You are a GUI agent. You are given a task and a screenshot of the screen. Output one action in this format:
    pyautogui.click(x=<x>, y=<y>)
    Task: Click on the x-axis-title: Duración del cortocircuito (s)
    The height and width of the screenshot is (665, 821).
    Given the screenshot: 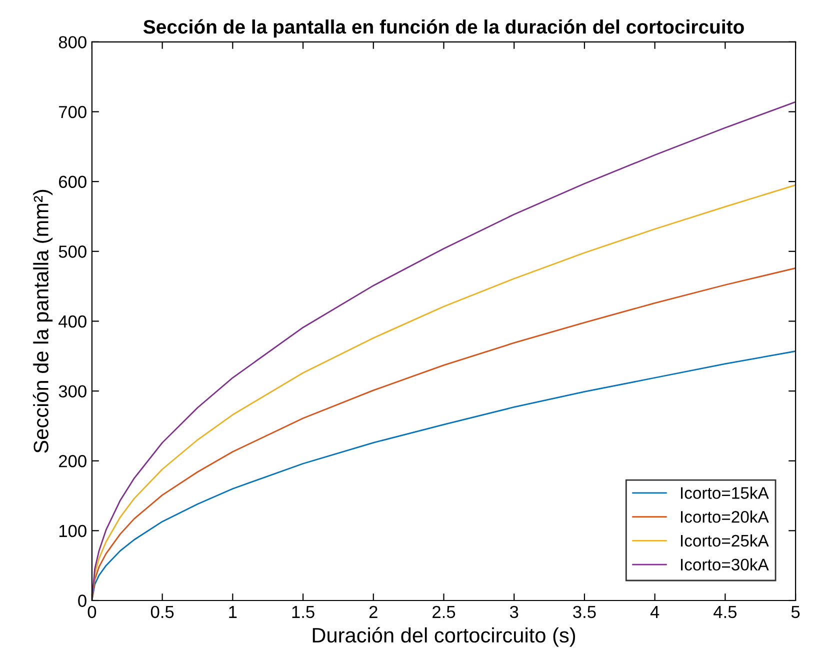 What is the action you would take?
    pyautogui.click(x=444, y=637)
    